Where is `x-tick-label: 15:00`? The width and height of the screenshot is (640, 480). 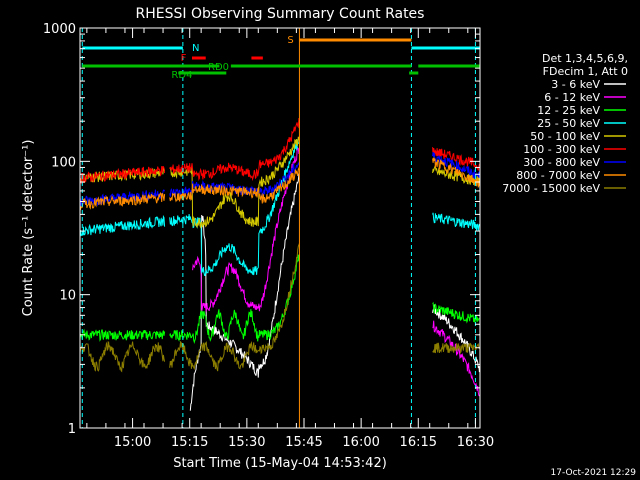
x-tick-label: 15:00 is located at coordinates (132, 442).